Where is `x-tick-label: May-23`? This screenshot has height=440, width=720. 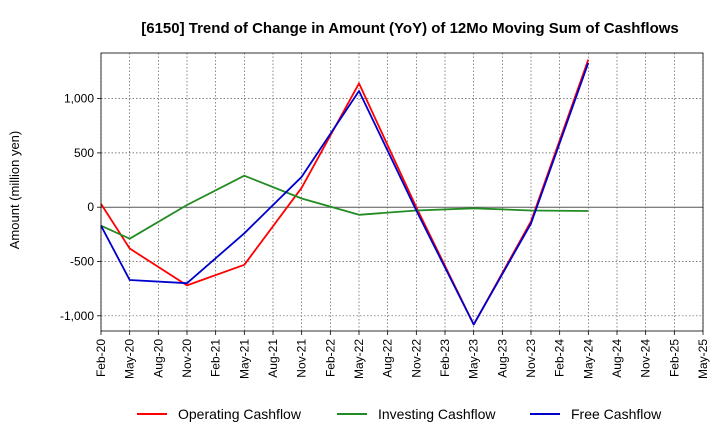 x-tick-label: May-23 is located at coordinates (474, 359).